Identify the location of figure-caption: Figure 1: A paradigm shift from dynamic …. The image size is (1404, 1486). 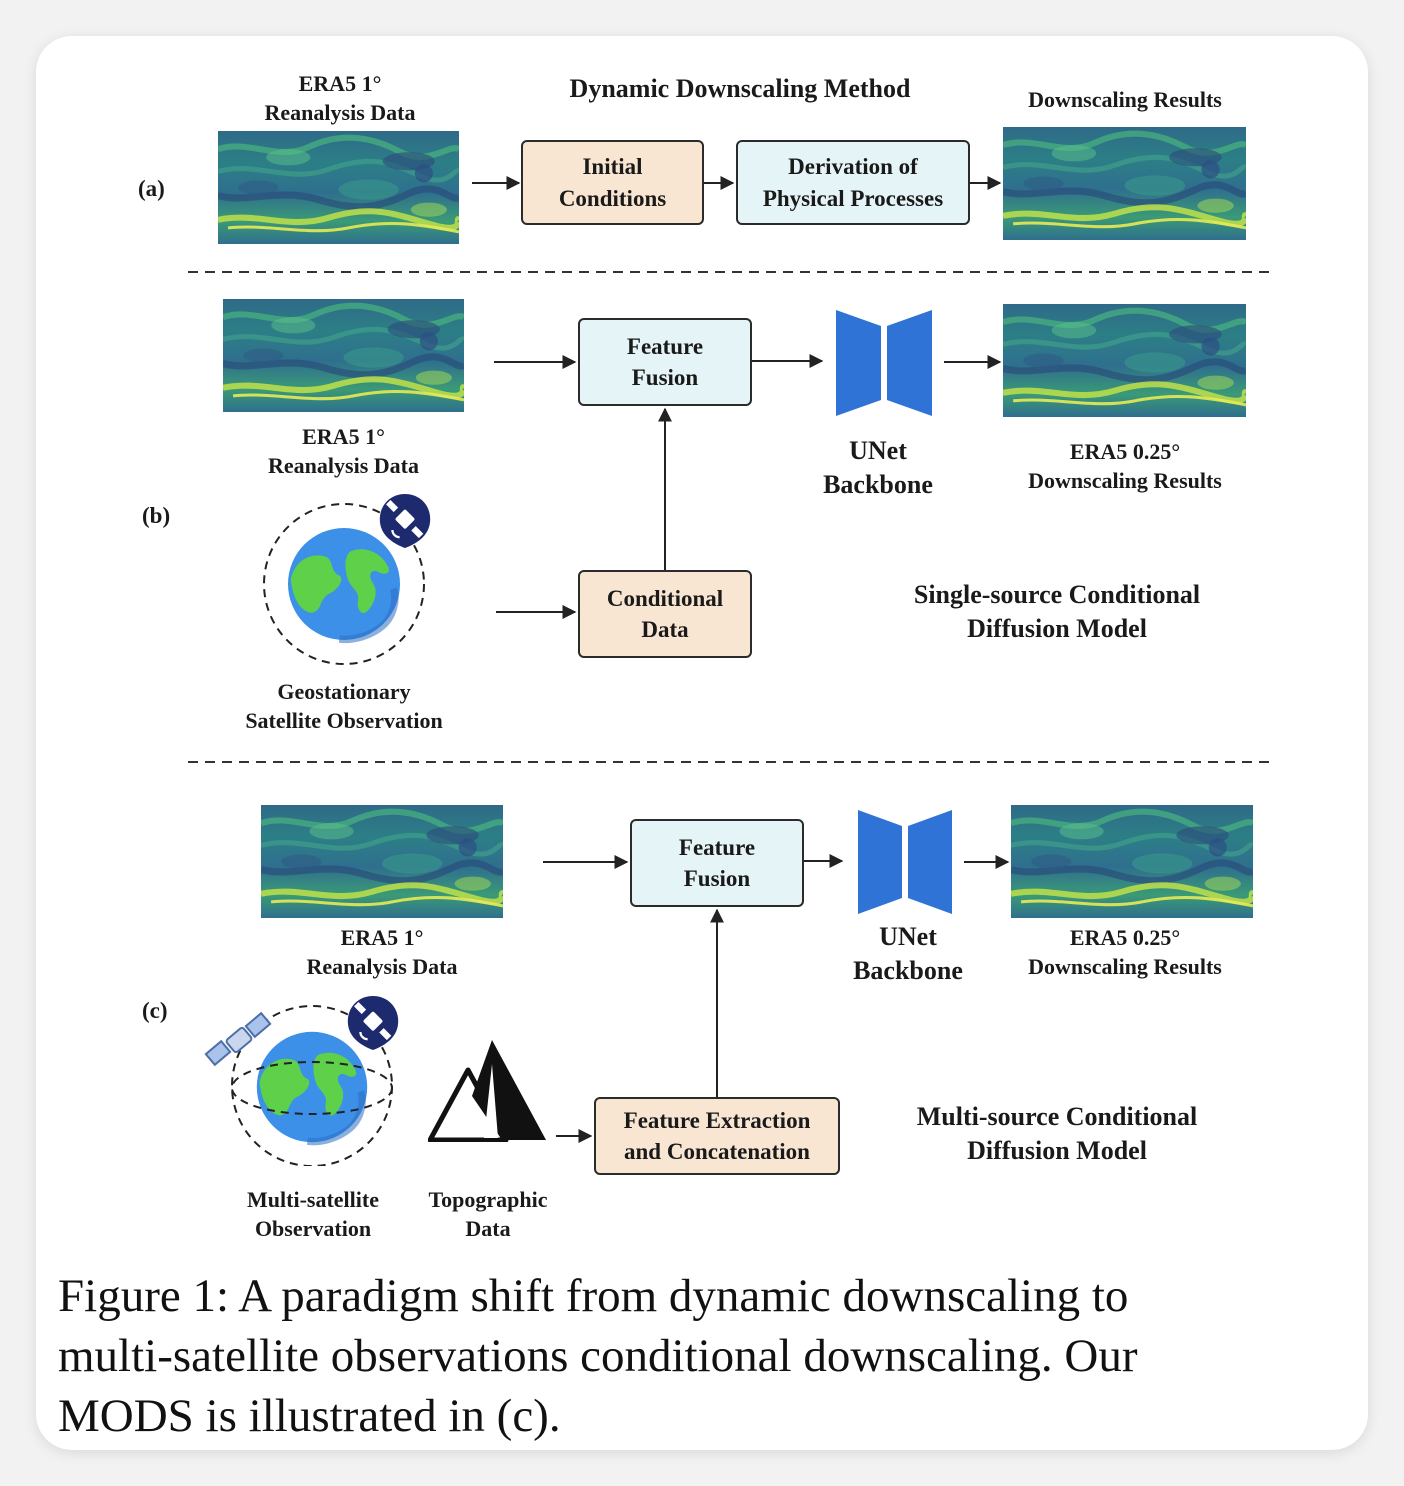
(598, 1356).